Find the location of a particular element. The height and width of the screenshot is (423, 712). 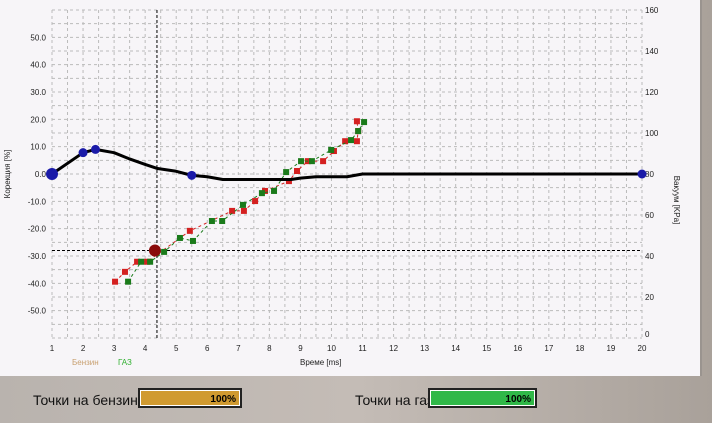

y-tick-label: 0.0 is located at coordinates (41, 174).